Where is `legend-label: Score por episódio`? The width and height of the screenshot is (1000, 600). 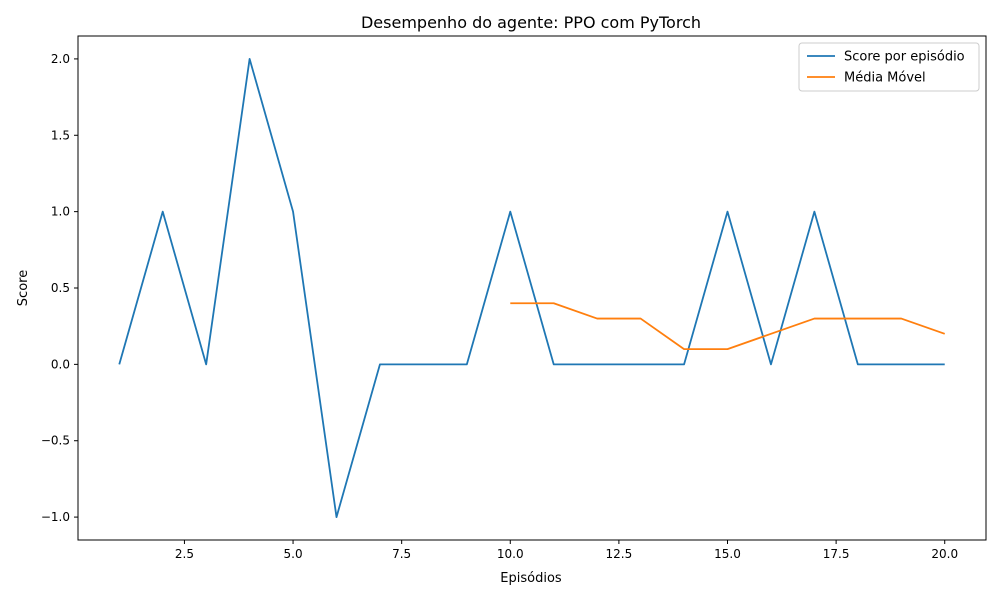 legend-label: Score por episódio is located at coordinates (904, 57).